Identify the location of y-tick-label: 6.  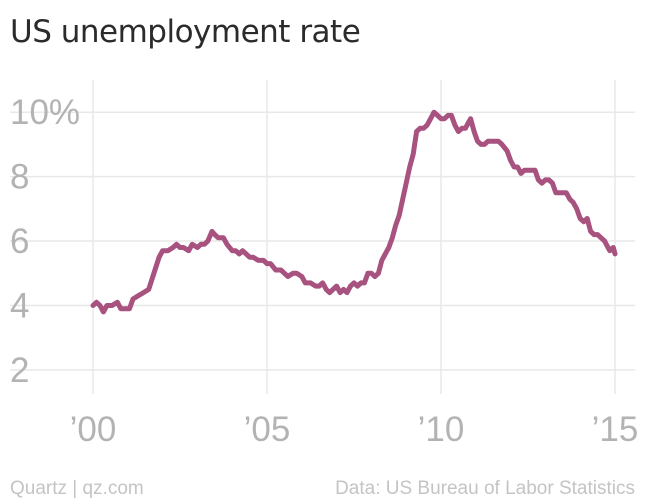
(19, 241).